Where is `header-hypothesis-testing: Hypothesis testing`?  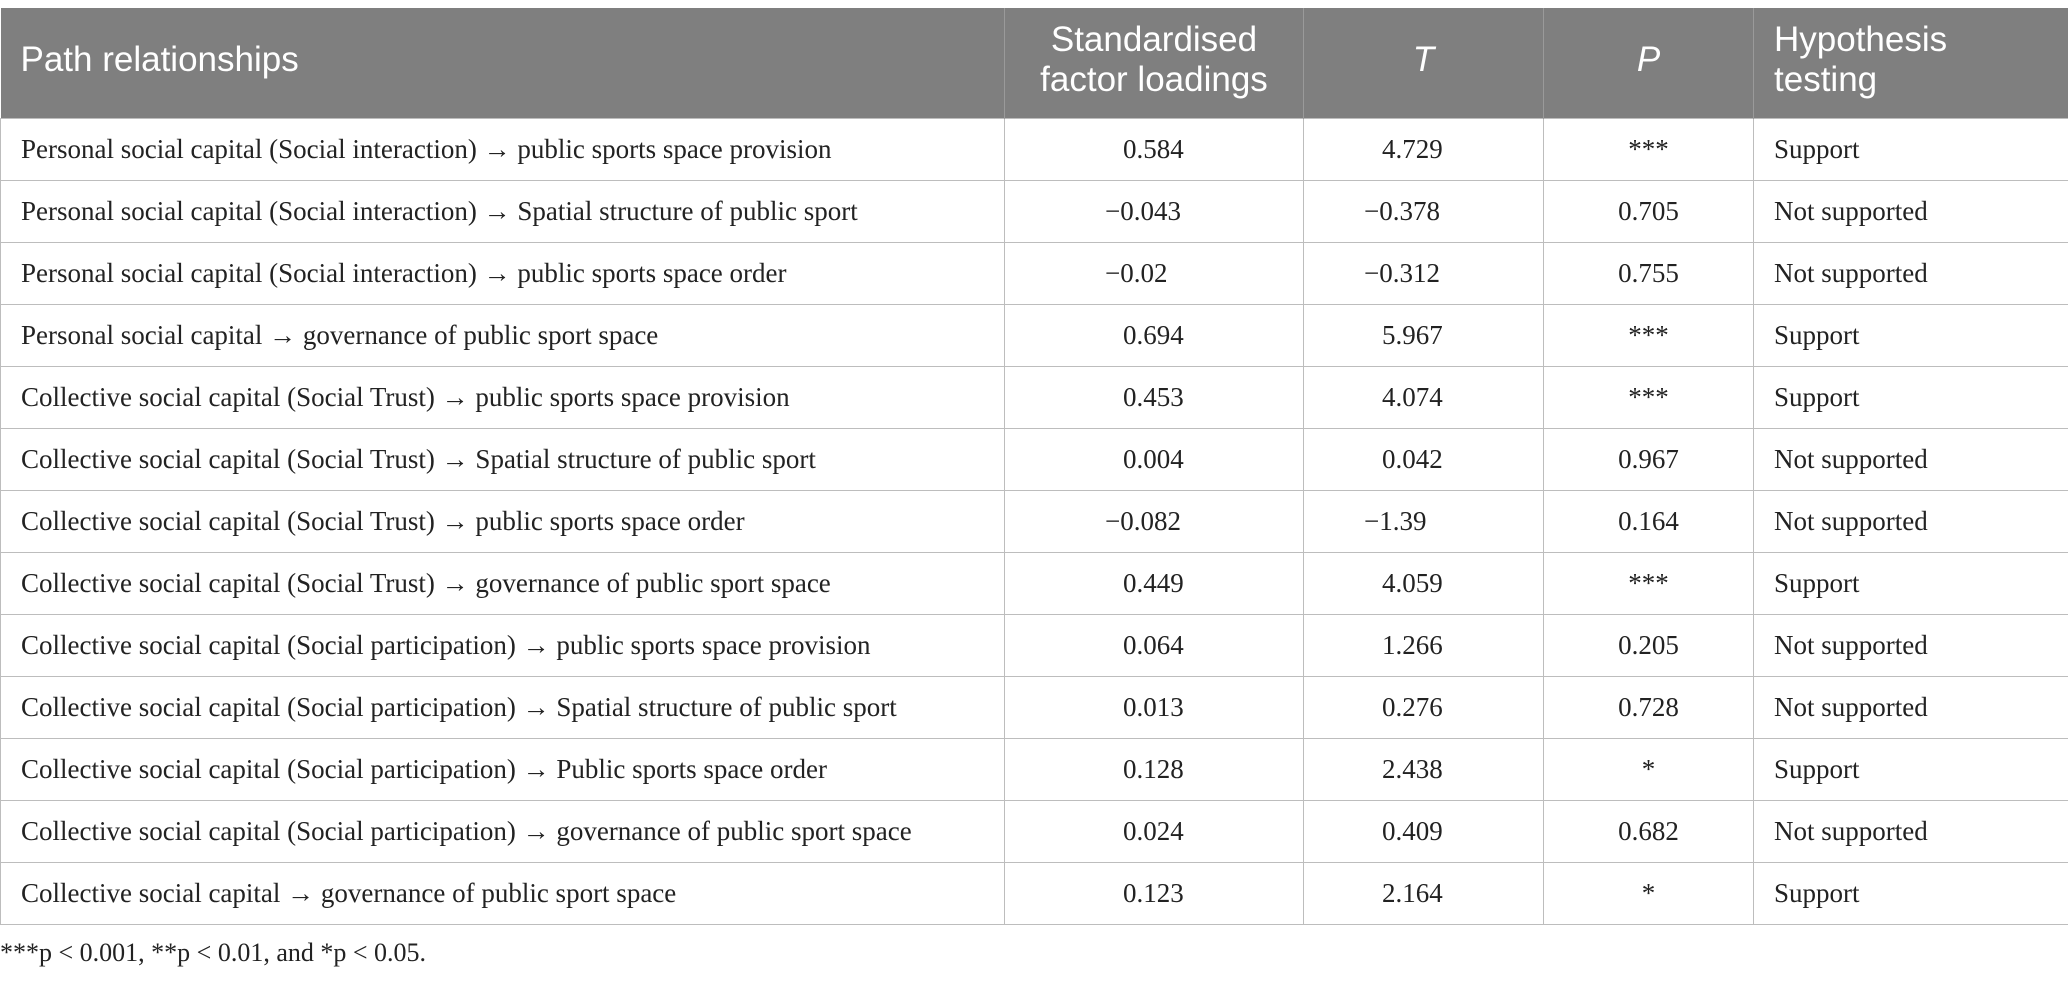
header-hypothesis-testing: Hypothesis testing is located at coordinates (1910, 63).